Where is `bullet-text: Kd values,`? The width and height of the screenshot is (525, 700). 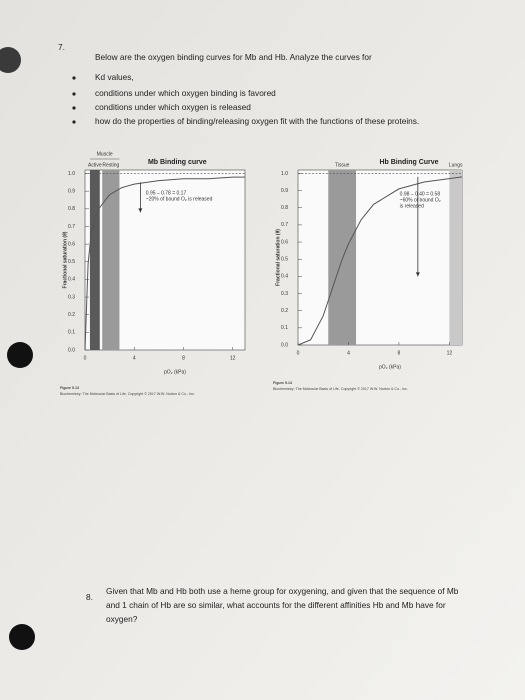
bullet-text: Kd values, is located at coordinates (114, 77).